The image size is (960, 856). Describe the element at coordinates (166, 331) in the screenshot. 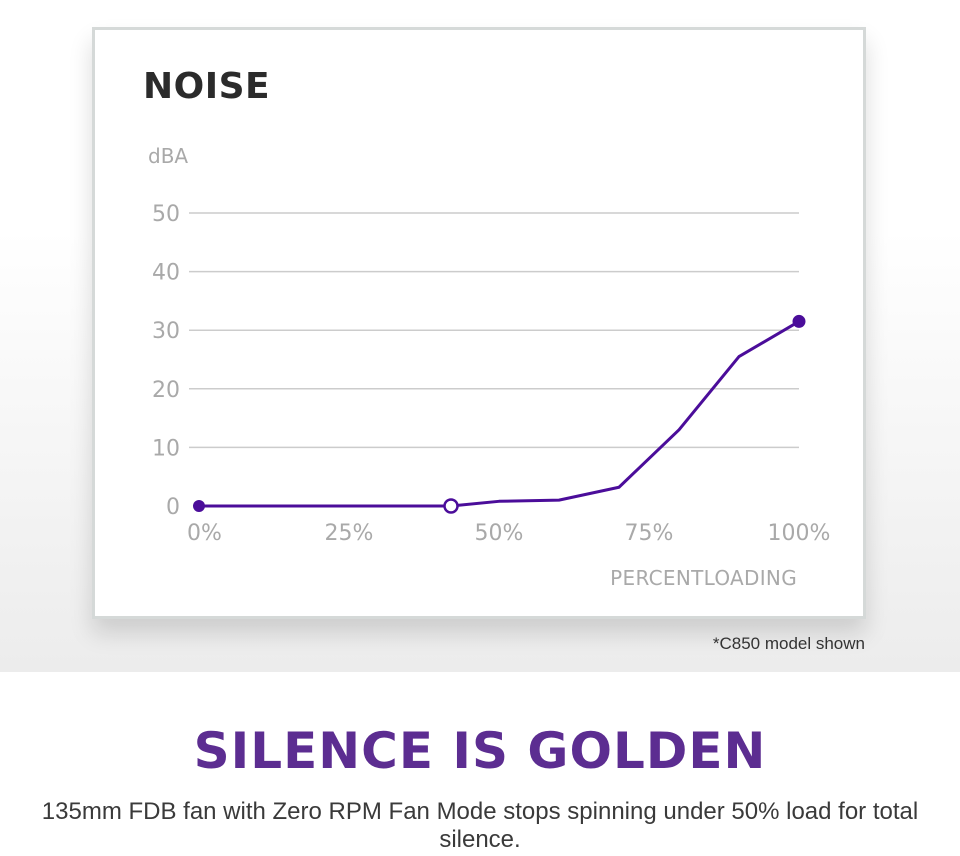

I see `y-tick-label: 30` at that location.